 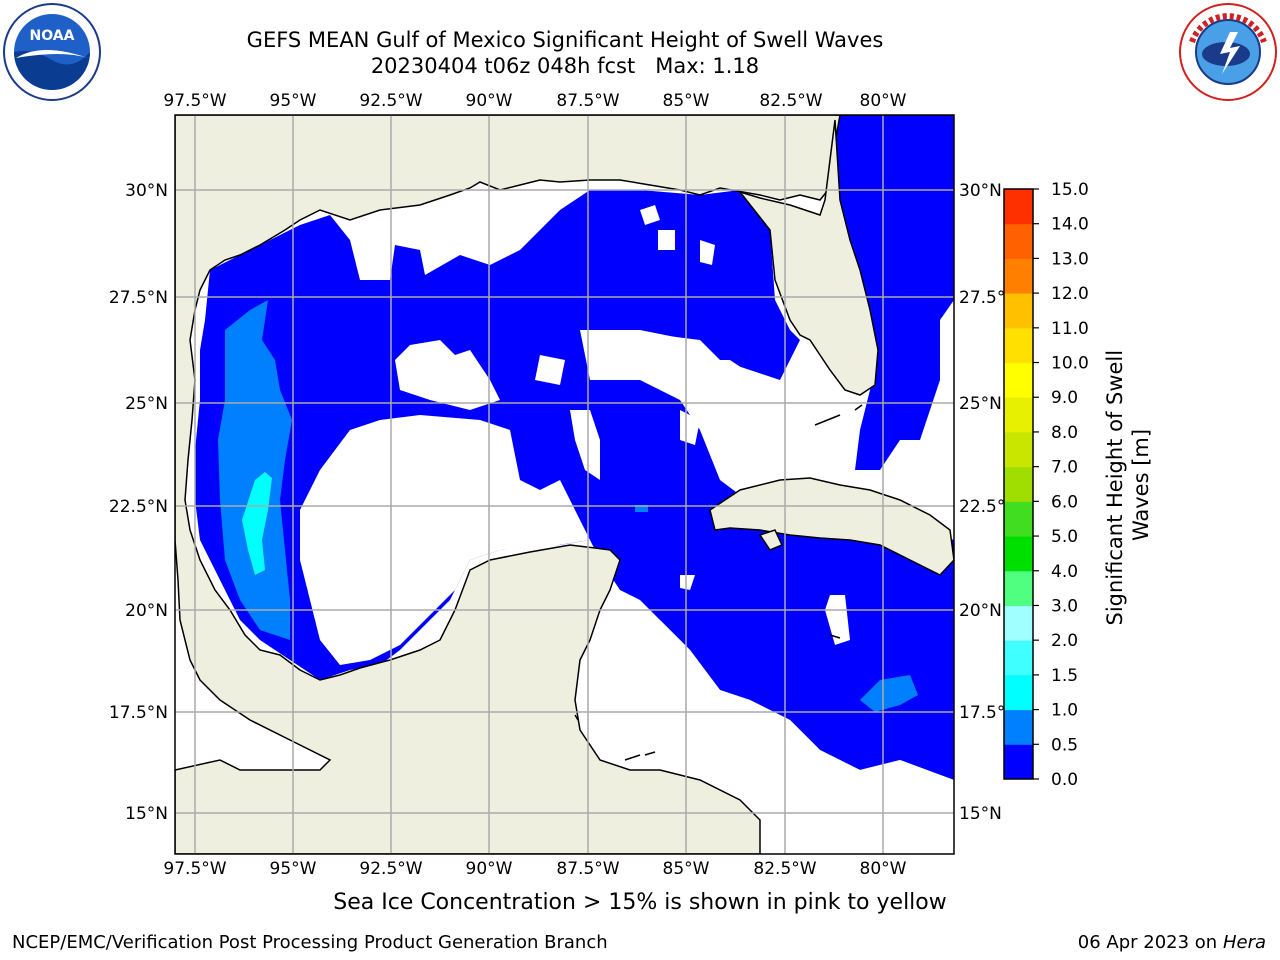 I want to click on colorbar-frame, so click(x=1018, y=484).